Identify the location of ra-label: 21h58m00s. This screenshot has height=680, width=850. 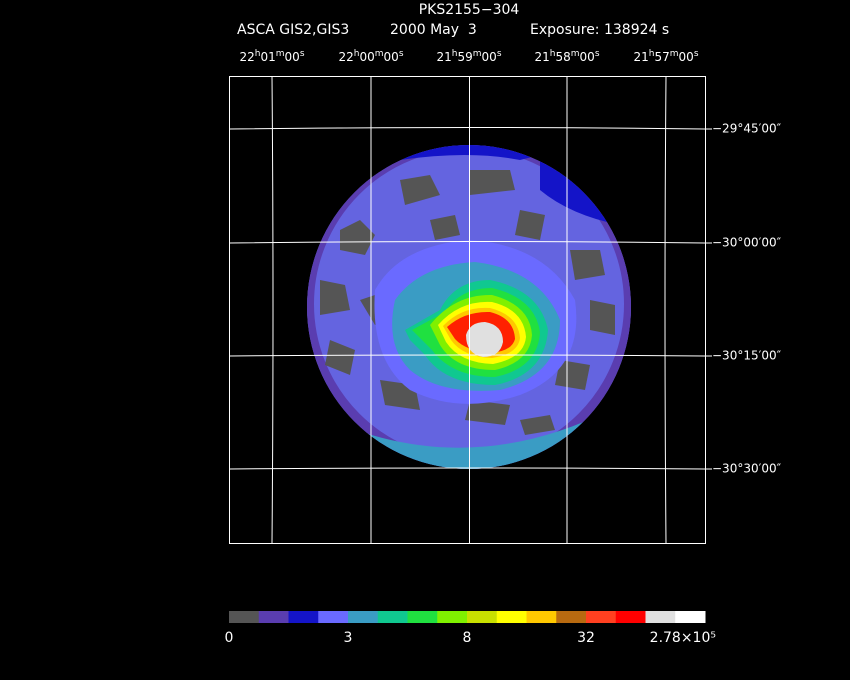
(566, 56).